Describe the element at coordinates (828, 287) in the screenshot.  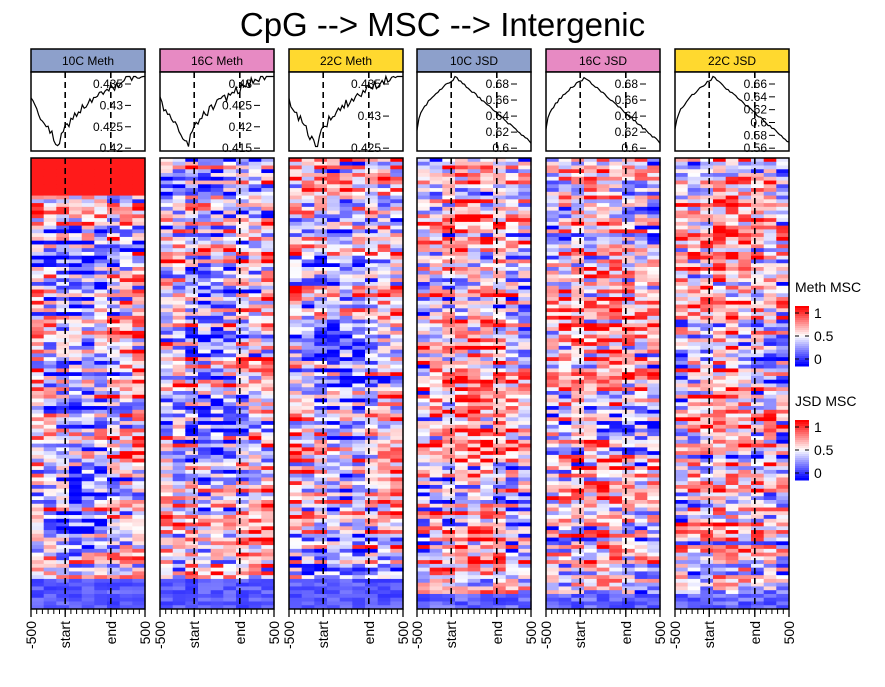
I see `legend-title: Meth MSC` at that location.